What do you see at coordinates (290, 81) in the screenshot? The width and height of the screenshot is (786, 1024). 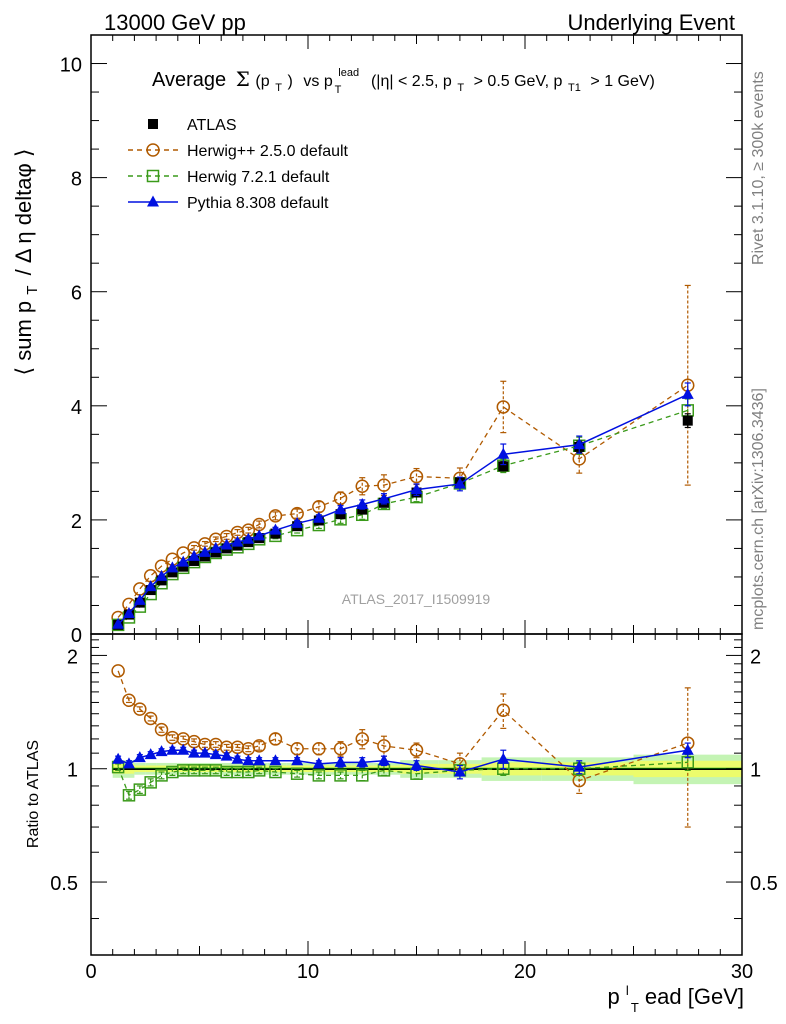 I see `title-arg-close: )` at bounding box center [290, 81].